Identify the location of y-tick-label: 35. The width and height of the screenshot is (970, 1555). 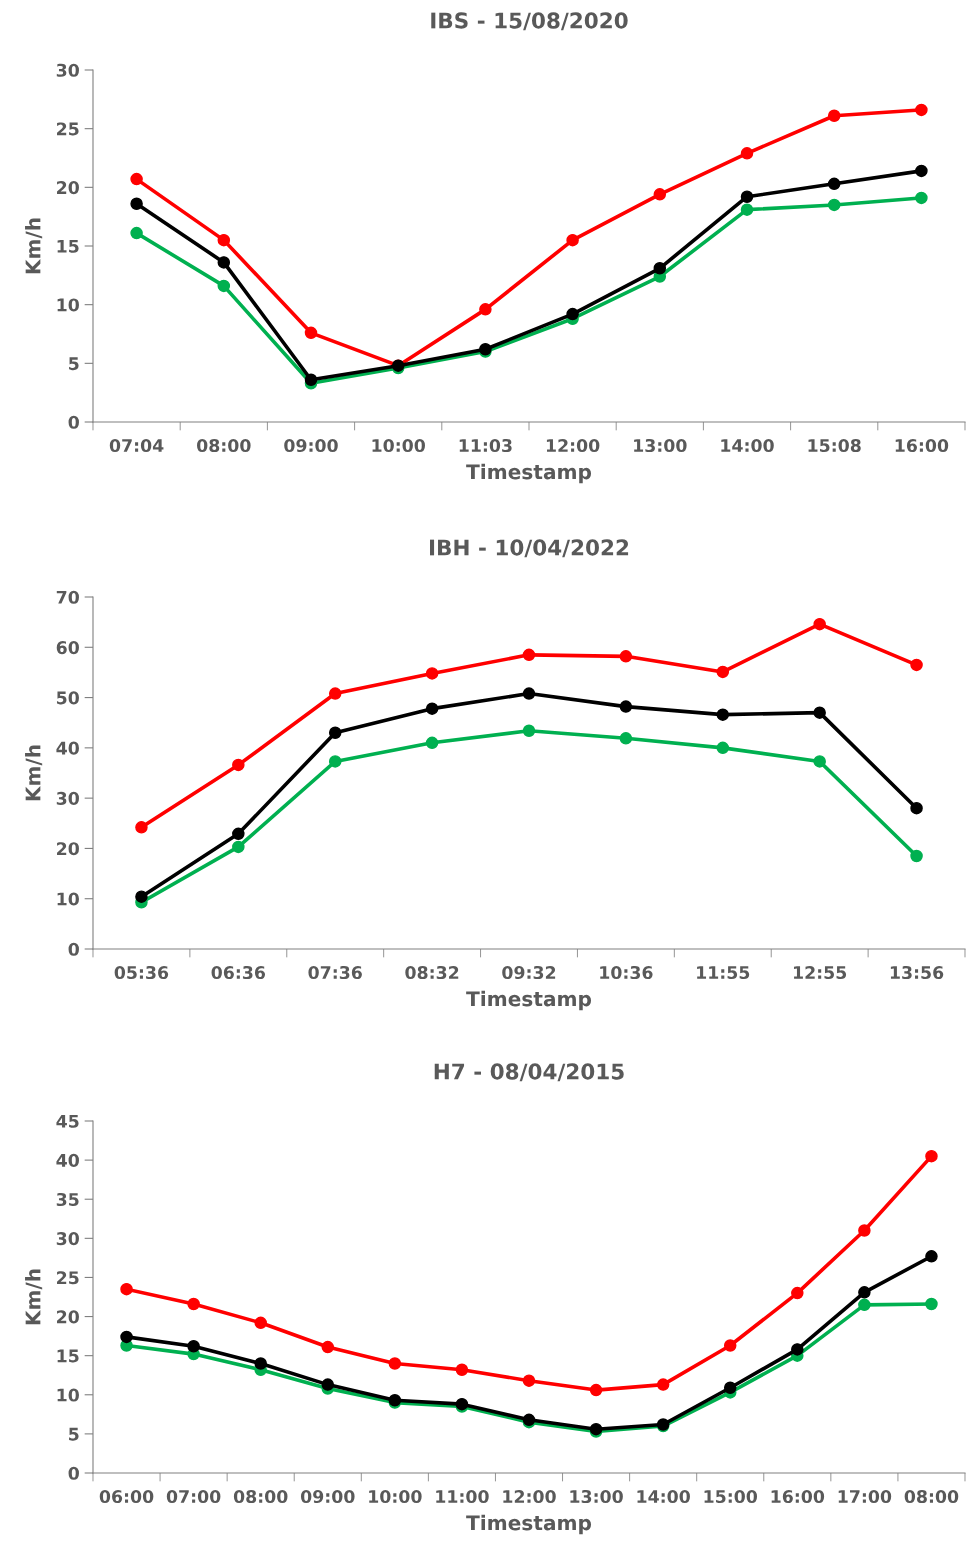
(67, 1199).